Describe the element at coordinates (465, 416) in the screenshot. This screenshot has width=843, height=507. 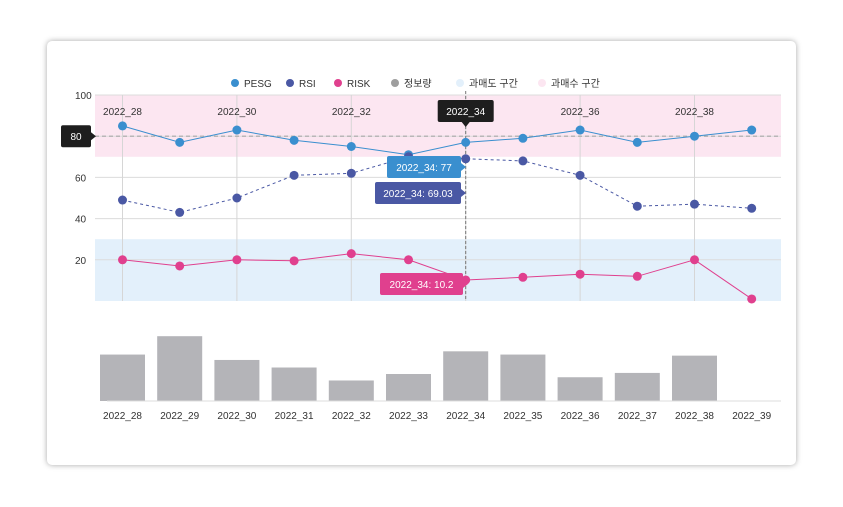
I see `bottom-x-tick-label: 2022_34` at that location.